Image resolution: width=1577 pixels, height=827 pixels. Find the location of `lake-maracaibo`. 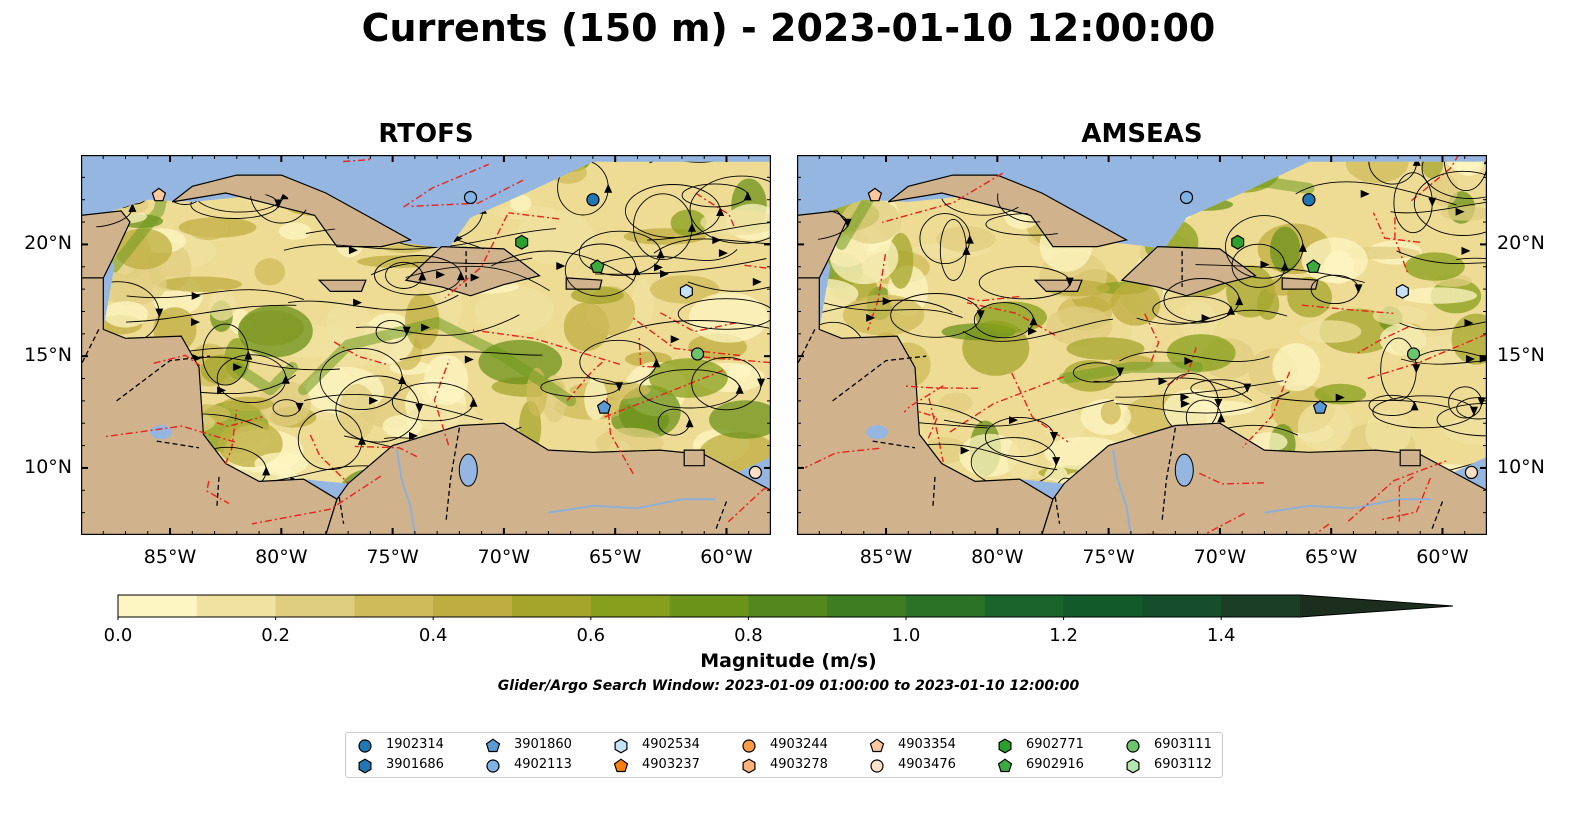

lake-maracaibo is located at coordinates (1184, 470).